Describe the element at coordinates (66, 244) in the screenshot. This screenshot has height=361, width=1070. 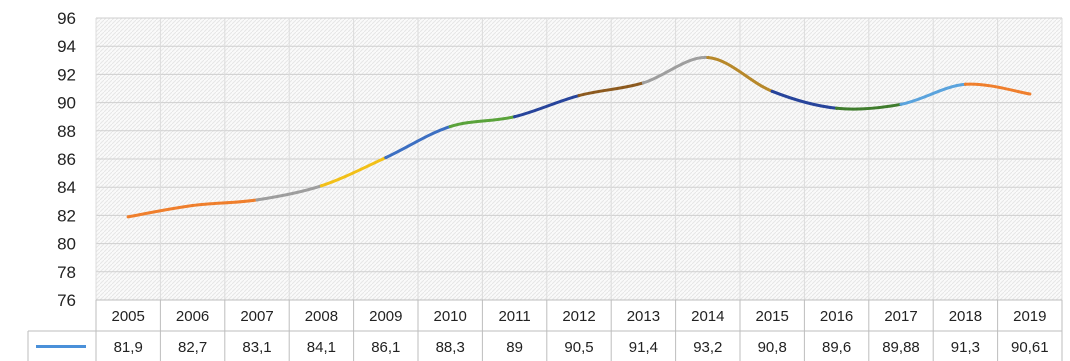
I see `y-tick-label: 80` at that location.